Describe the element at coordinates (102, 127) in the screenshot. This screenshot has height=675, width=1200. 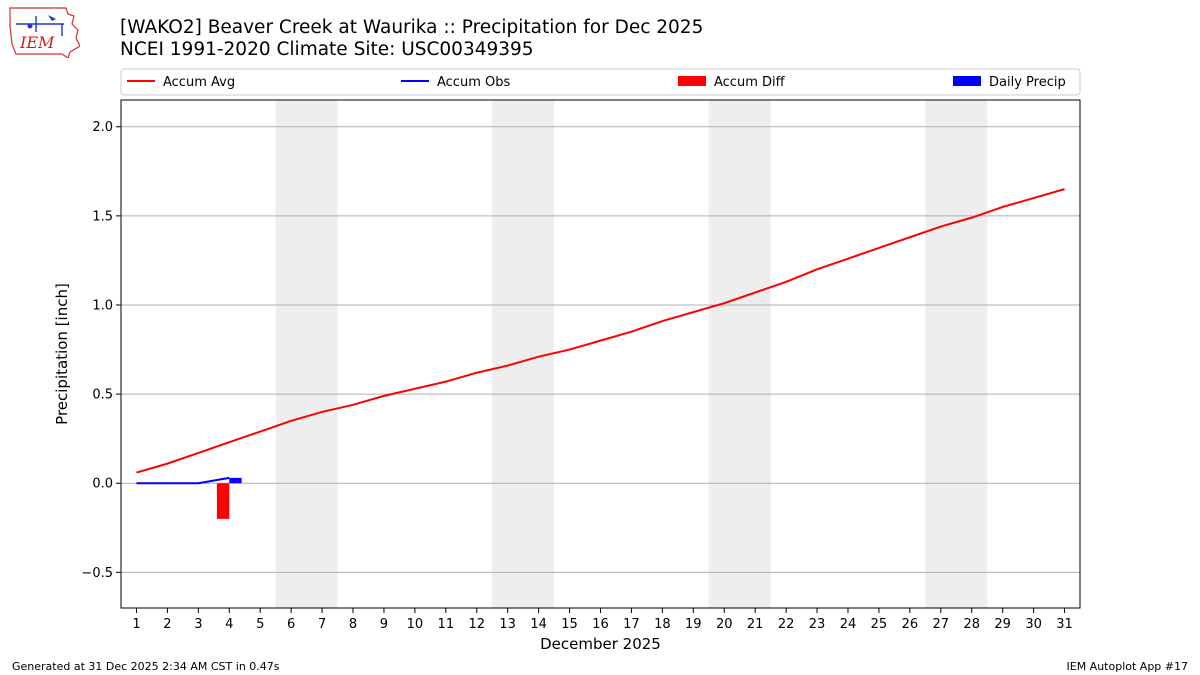
I see `y-tick-label: 2.0` at that location.